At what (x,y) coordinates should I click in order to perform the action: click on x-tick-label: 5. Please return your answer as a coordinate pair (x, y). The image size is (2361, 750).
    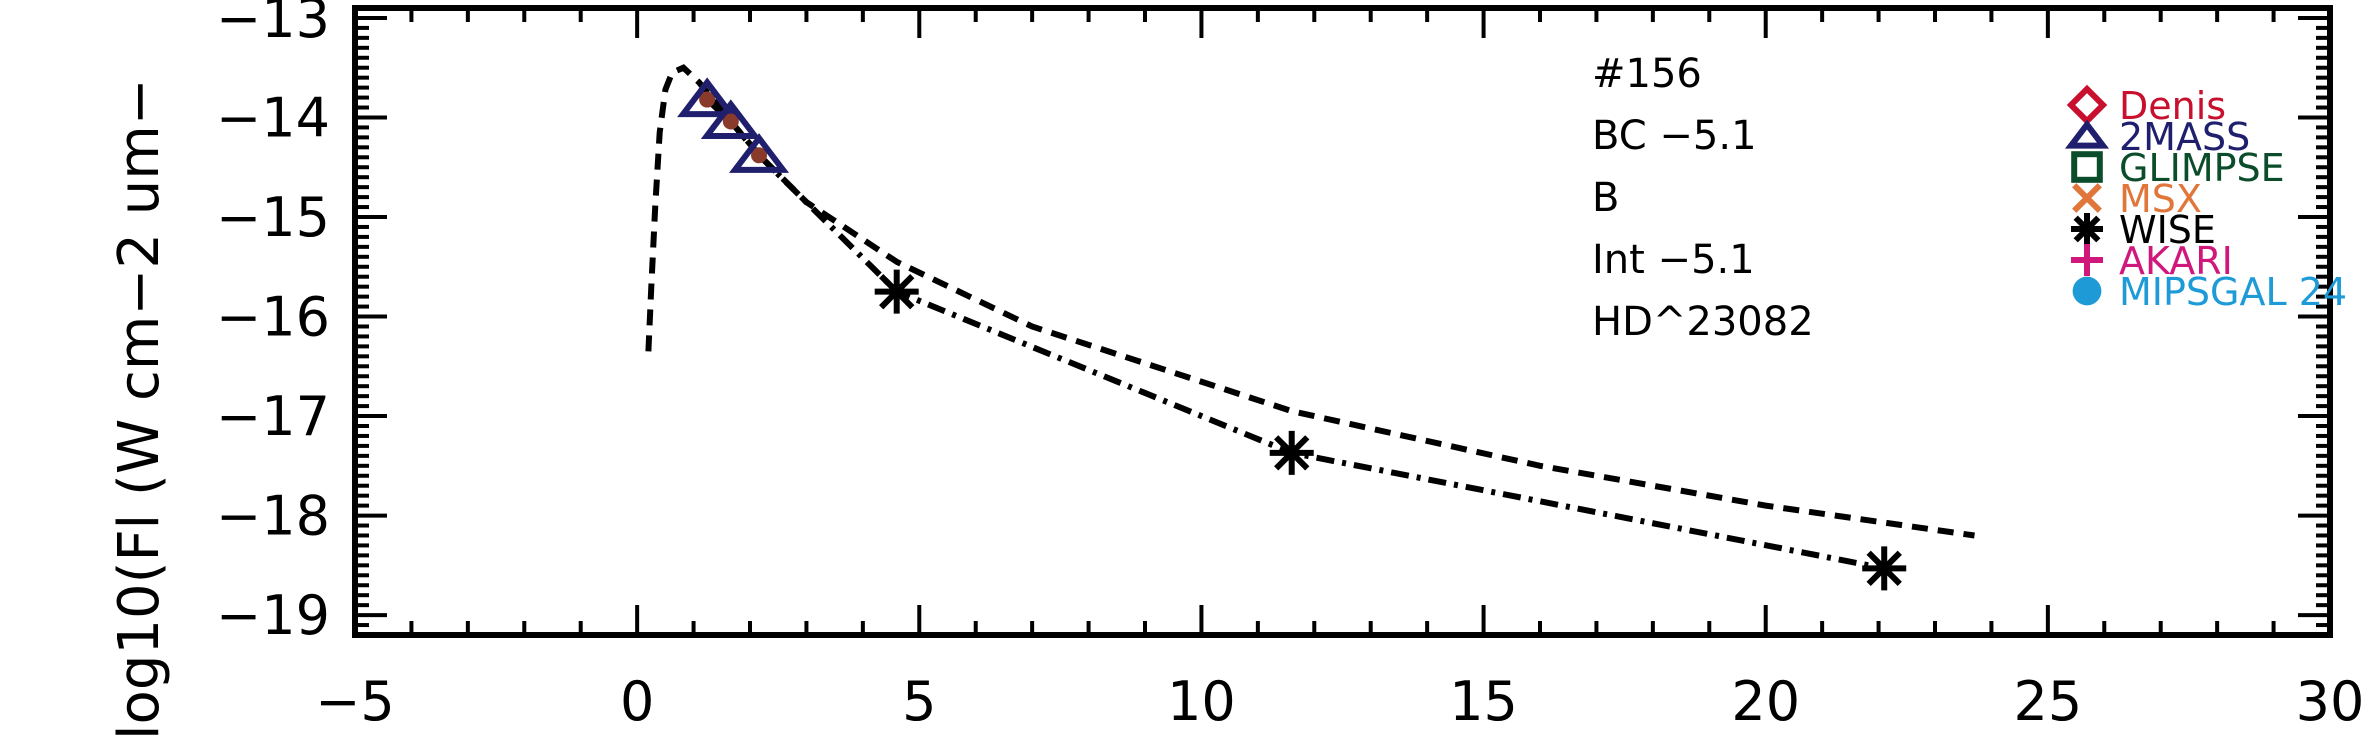
    Looking at the image, I should click on (919, 701).